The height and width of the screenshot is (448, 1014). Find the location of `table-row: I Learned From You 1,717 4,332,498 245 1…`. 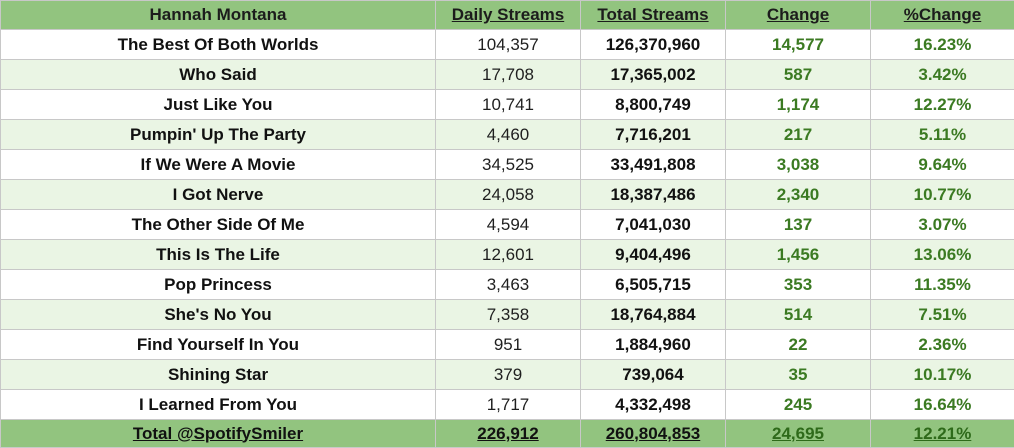

table-row: I Learned From You 1,717 4,332,498 245 1… is located at coordinates (507, 404).